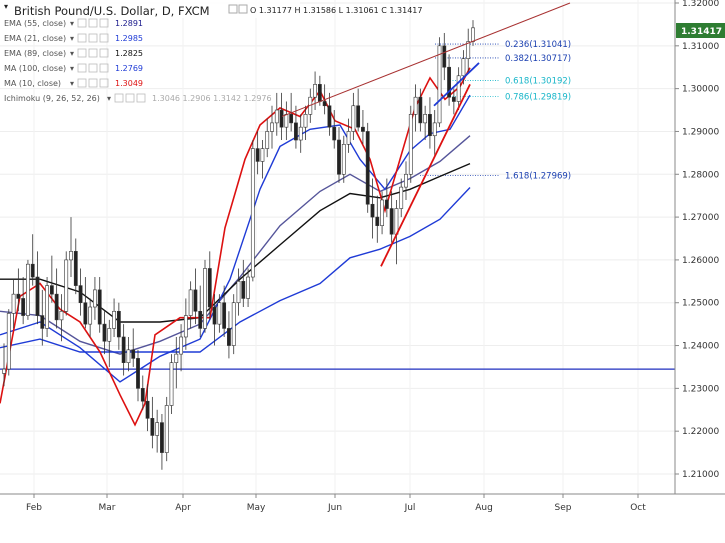 Image resolution: width=725 pixels, height=543 pixels. What do you see at coordinates (129, 23) in the screenshot?
I see `indicator-value: 1.2891` at bounding box center [129, 23].